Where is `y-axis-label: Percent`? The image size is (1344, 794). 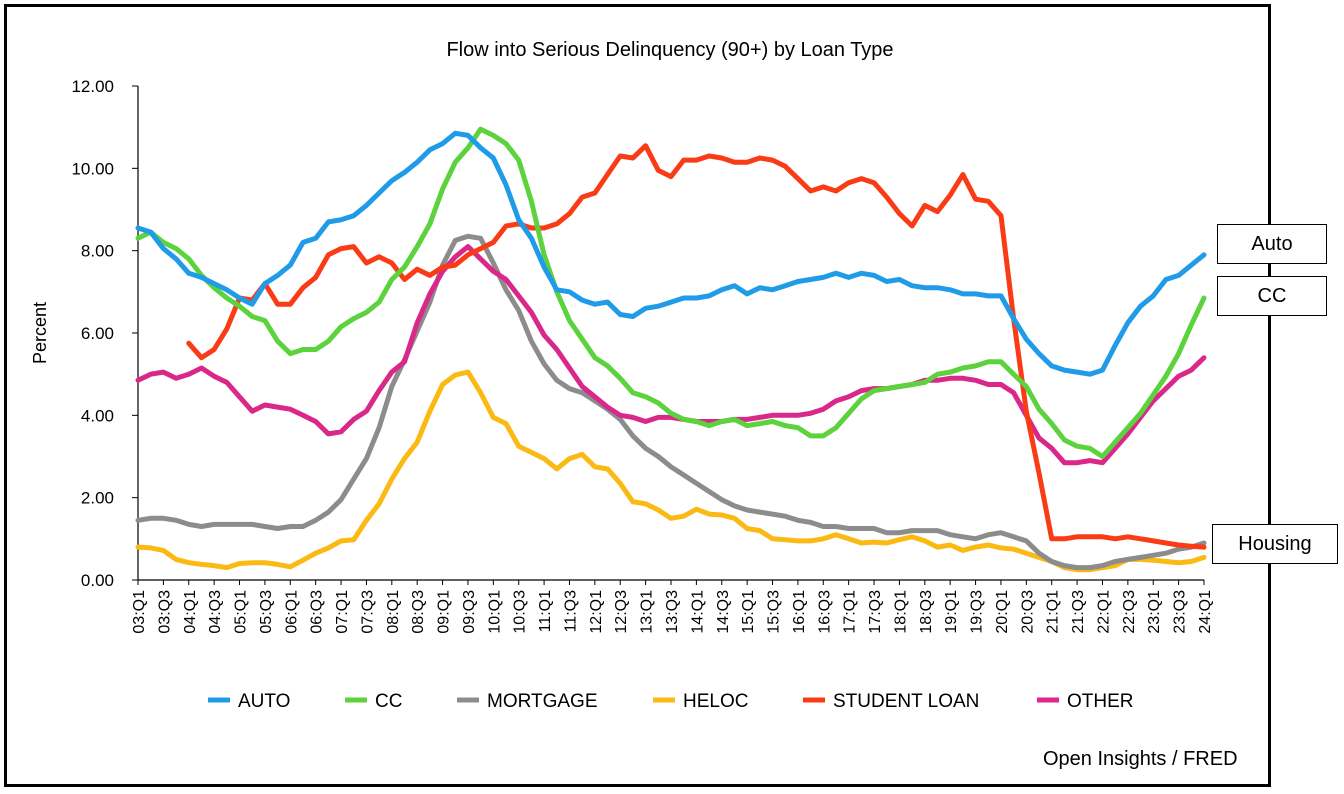 y-axis-label: Percent is located at coordinates (40, 333).